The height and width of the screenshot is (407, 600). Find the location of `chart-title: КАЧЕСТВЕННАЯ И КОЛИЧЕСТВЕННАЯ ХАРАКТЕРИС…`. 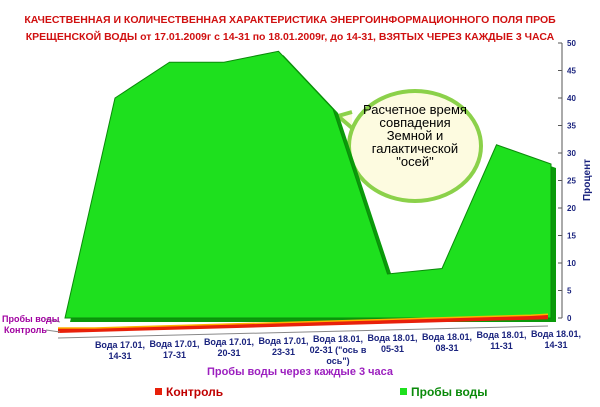

chart-title: КАЧЕСТВЕННАЯ И КОЛИЧЕСТВЕННАЯ ХАРАКТЕРИС… is located at coordinates (290, 20).